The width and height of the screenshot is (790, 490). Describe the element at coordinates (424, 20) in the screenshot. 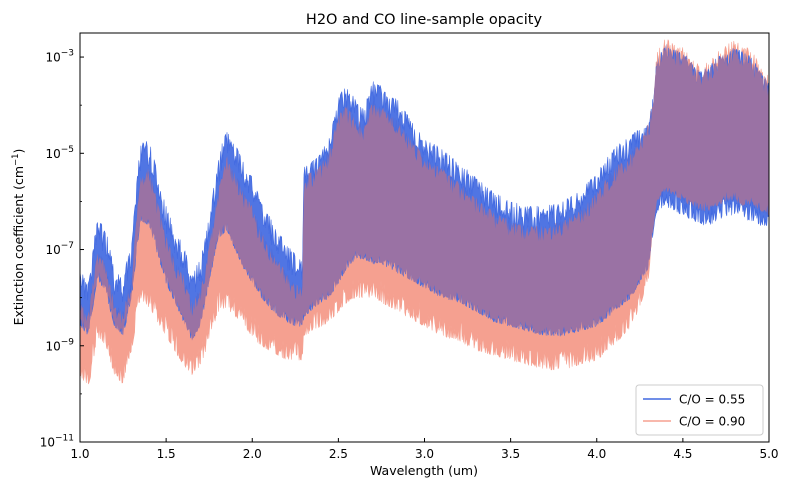

I see `chart-title: H2O and CO line-sample opacity` at that location.